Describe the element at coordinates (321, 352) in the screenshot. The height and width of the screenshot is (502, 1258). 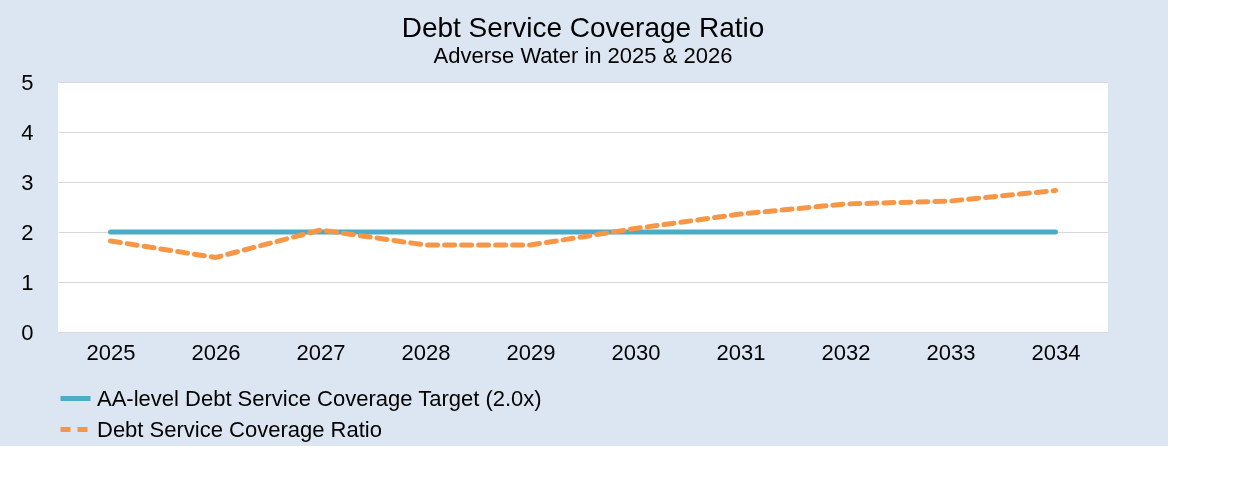
I see `x-tick-label: 2027` at that location.